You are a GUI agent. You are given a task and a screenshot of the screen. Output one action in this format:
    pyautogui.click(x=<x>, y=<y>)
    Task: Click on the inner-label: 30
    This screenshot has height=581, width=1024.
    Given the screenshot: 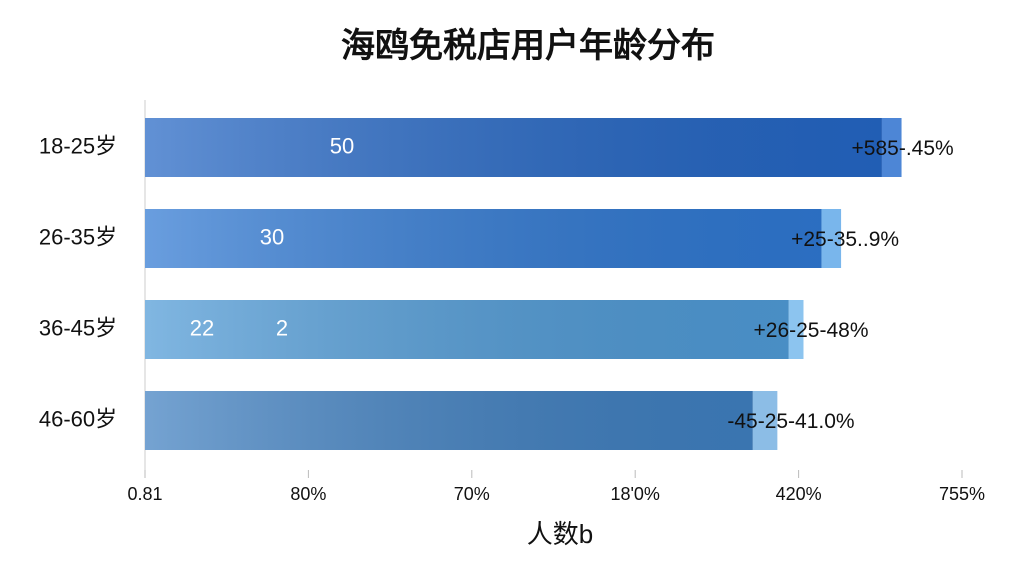 What is the action you would take?
    pyautogui.click(x=272, y=236)
    